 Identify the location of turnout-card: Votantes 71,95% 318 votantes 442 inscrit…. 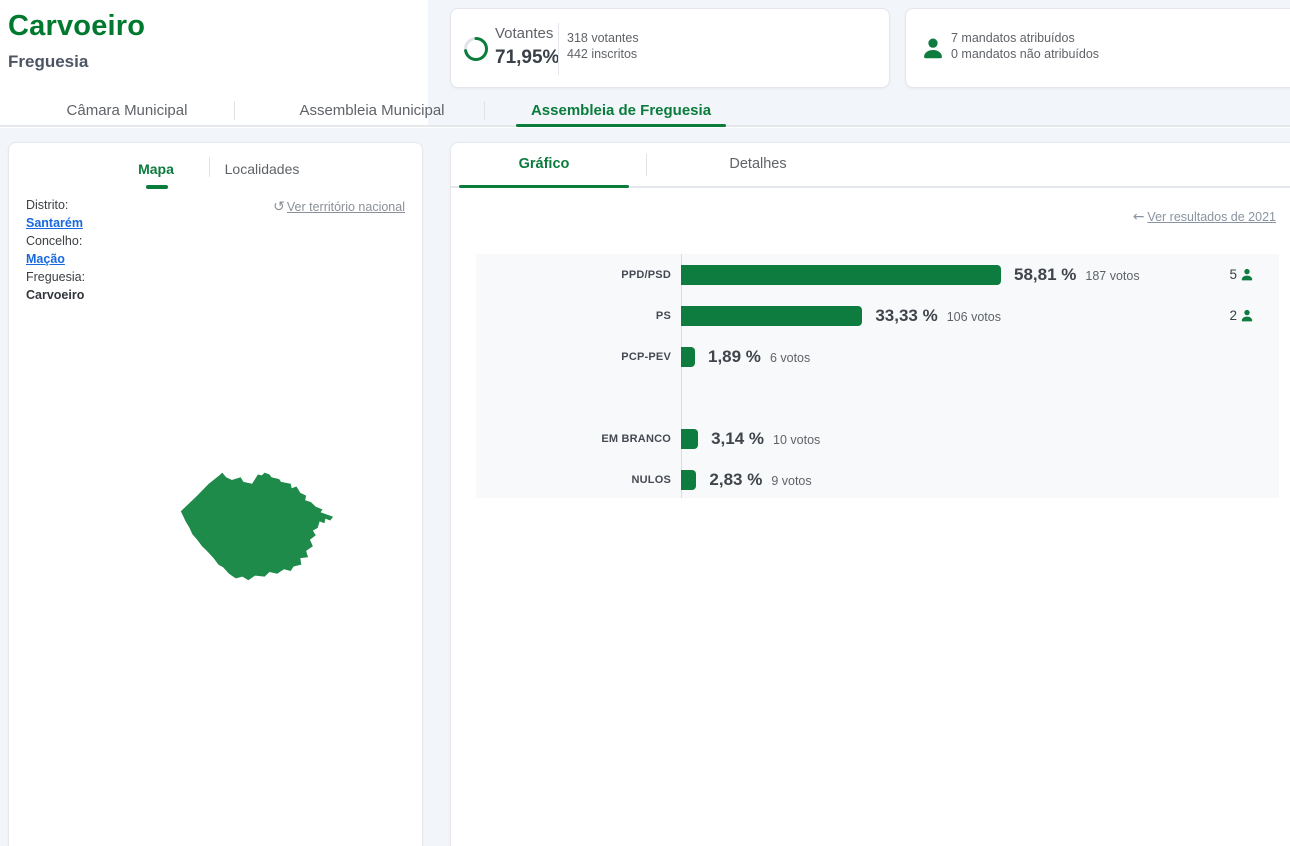
(670, 48).